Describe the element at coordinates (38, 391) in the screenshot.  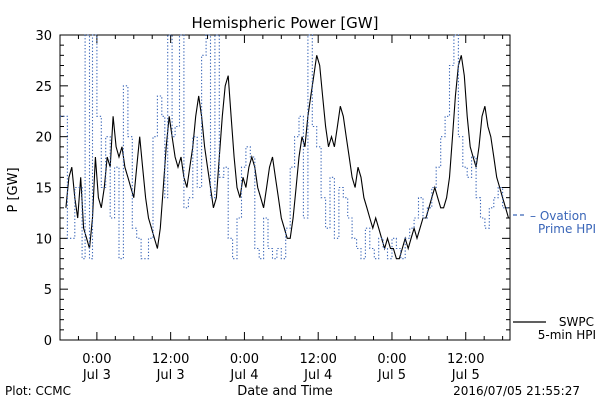
I see `footer-plot-source: Plot: CCMC` at that location.